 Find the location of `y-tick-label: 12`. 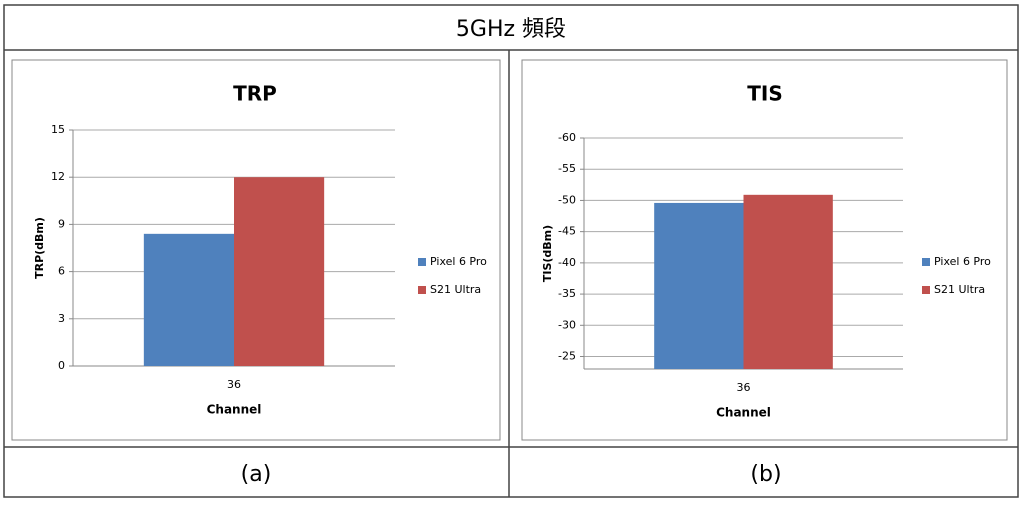

y-tick-label: 12 is located at coordinates (58, 176).